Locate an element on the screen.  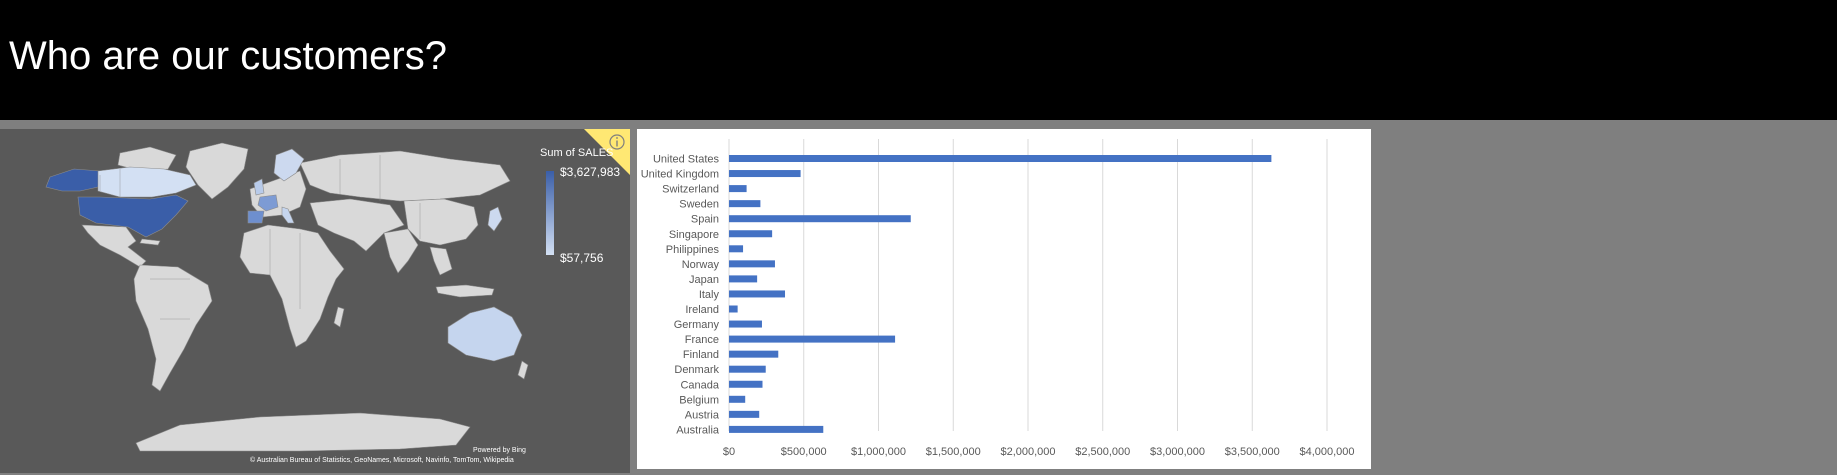
legend-title: Sum of SALES is located at coordinates (577, 153).